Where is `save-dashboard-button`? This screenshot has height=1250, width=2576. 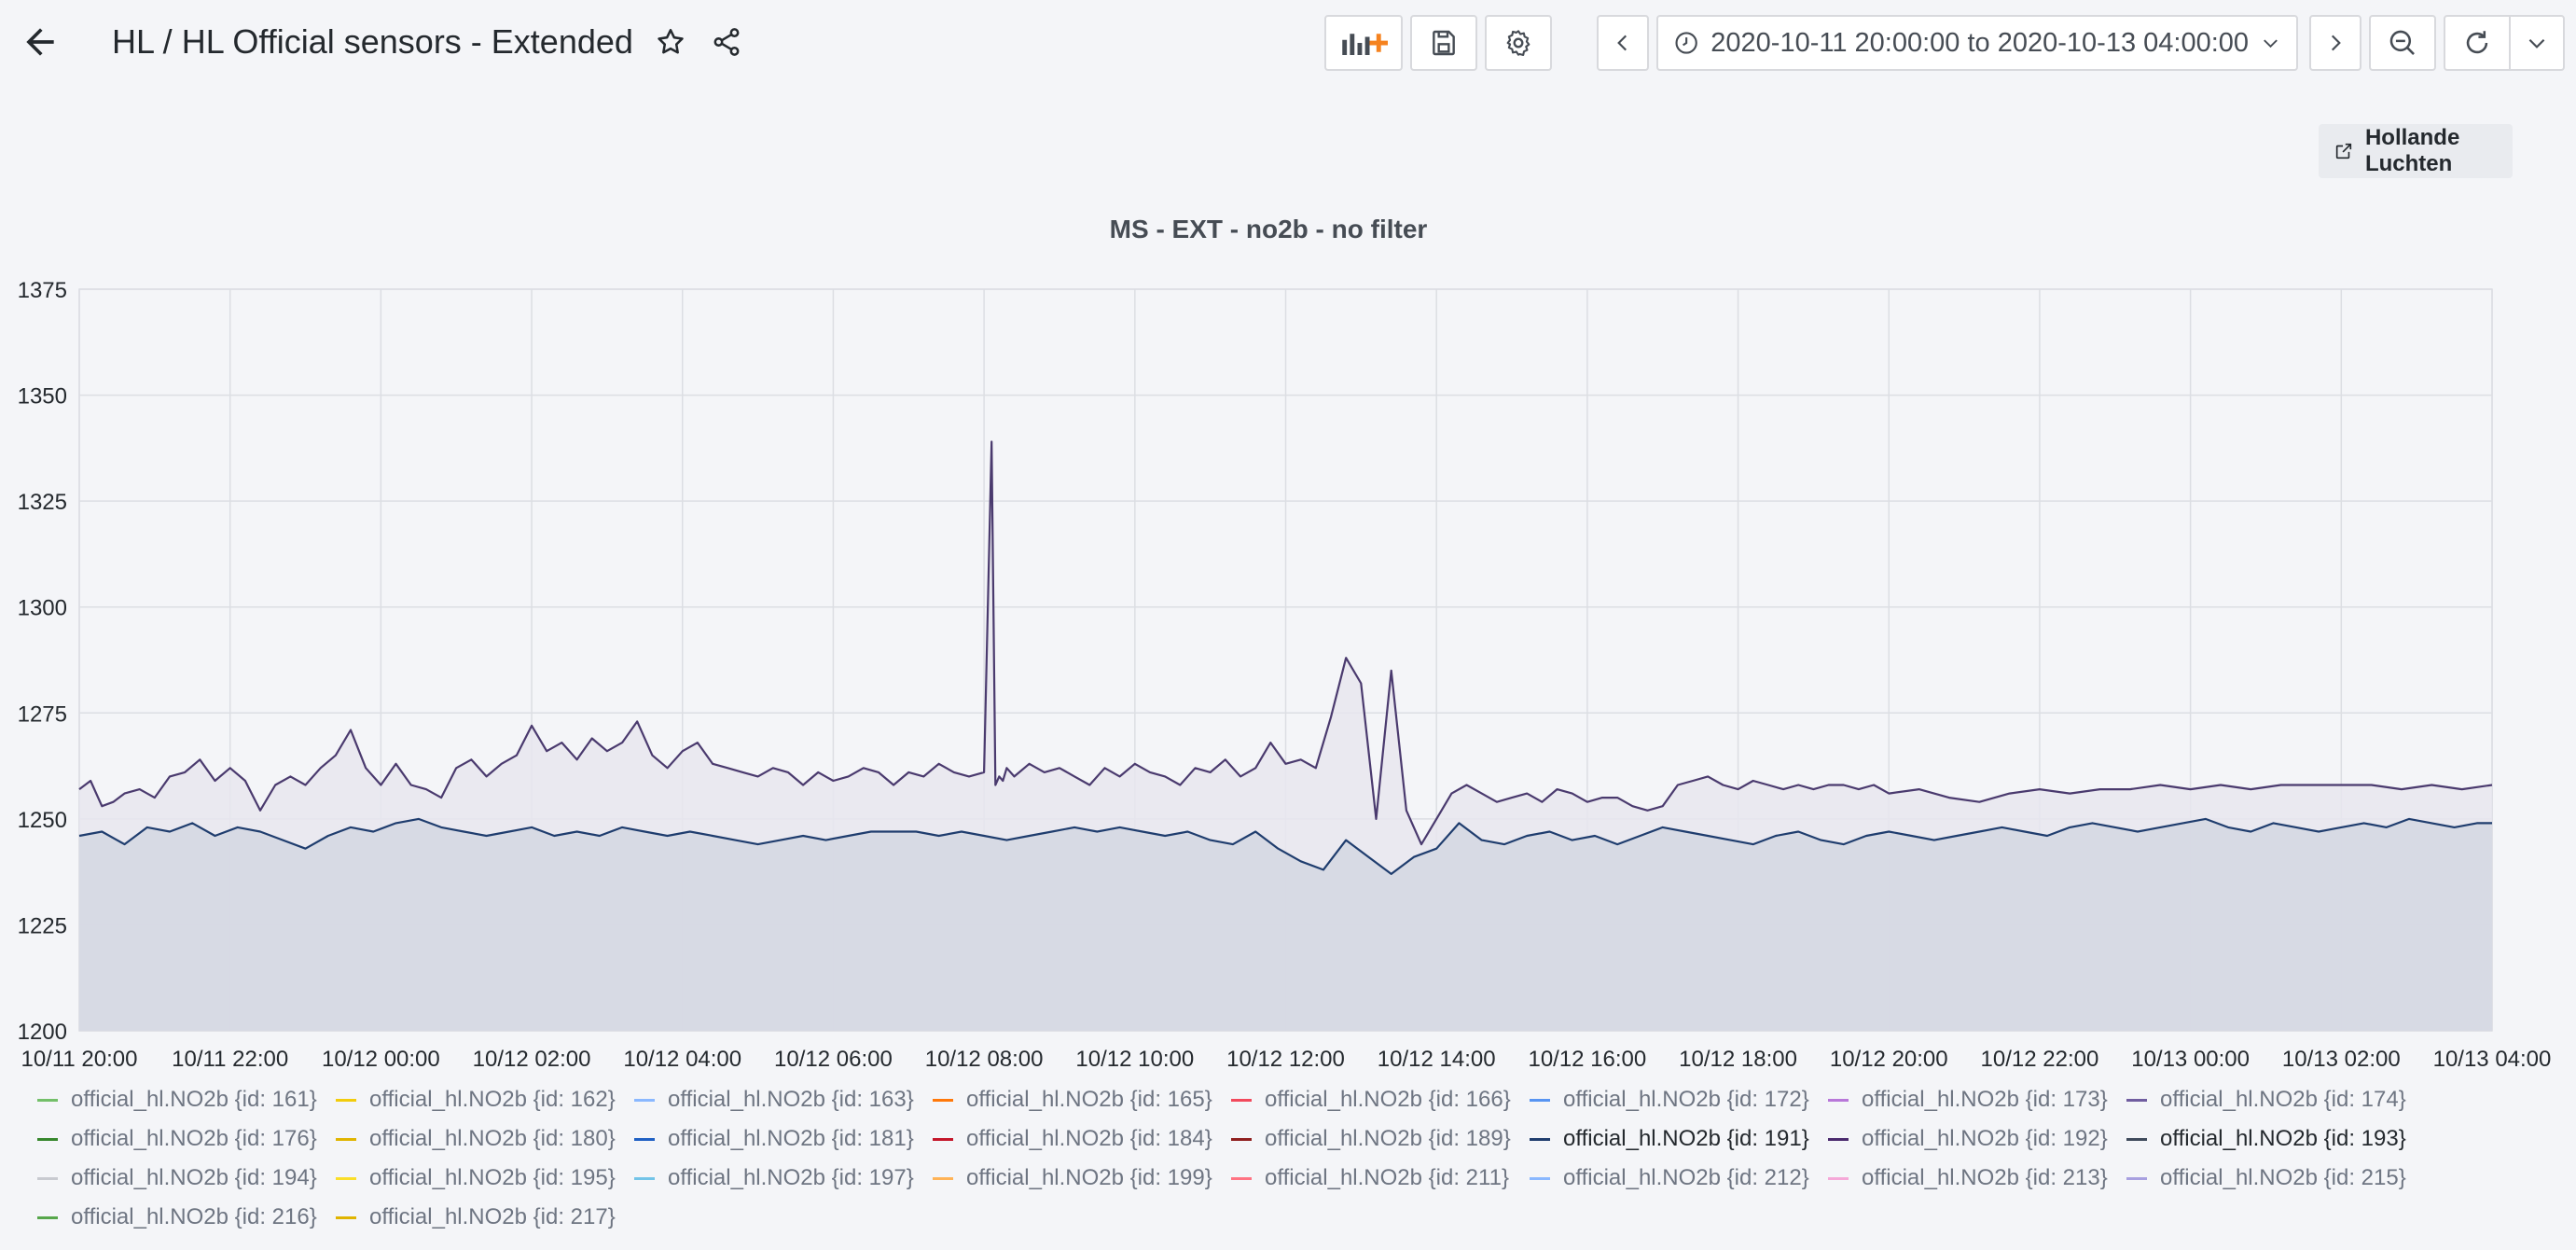
save-dashboard-button is located at coordinates (1443, 43).